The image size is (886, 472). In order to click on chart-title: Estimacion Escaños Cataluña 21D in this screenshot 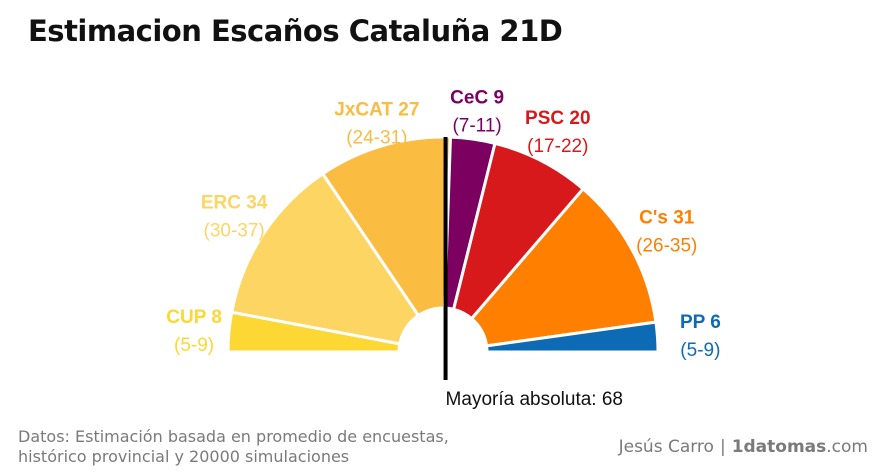, I will do `click(295, 31)`.